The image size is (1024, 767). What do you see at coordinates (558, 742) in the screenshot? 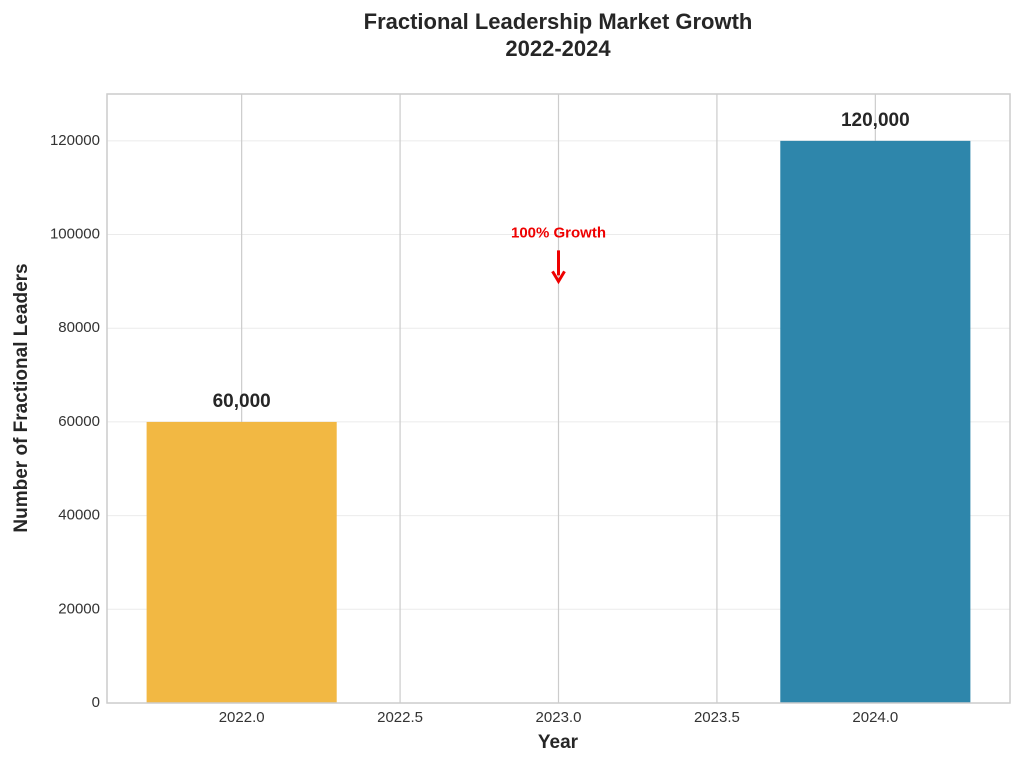
I see `x-axis-label: Year` at bounding box center [558, 742].